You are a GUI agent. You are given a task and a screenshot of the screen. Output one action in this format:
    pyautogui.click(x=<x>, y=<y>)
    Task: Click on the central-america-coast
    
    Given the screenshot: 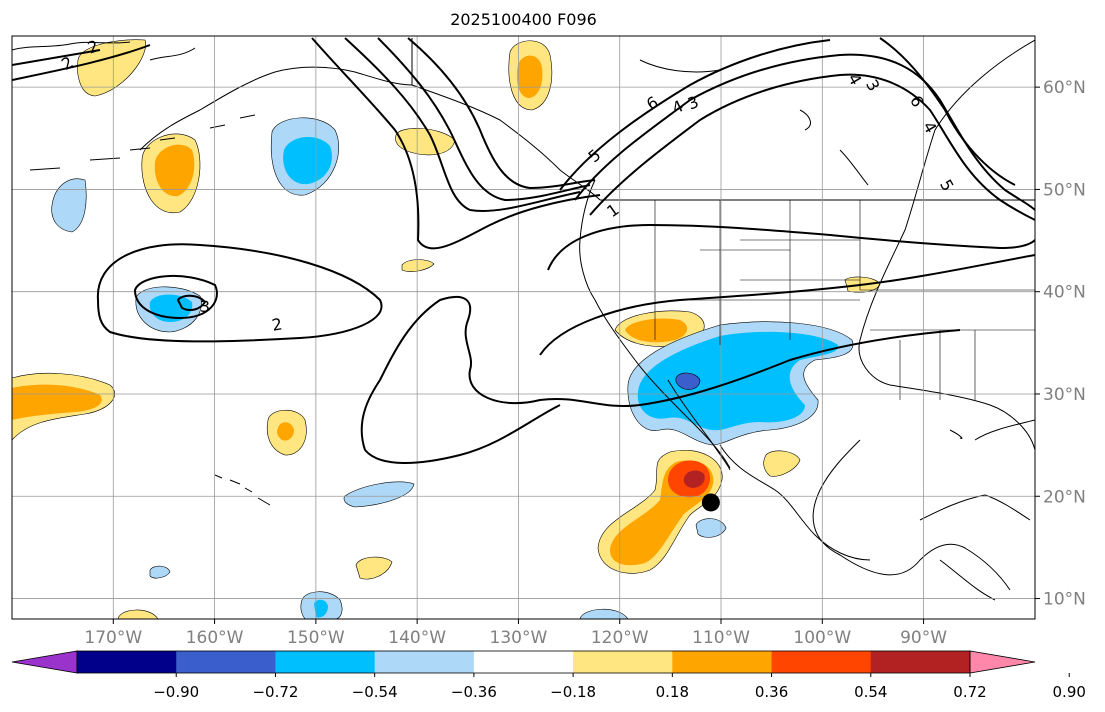 What is the action you would take?
    pyautogui.click(x=975, y=547)
    